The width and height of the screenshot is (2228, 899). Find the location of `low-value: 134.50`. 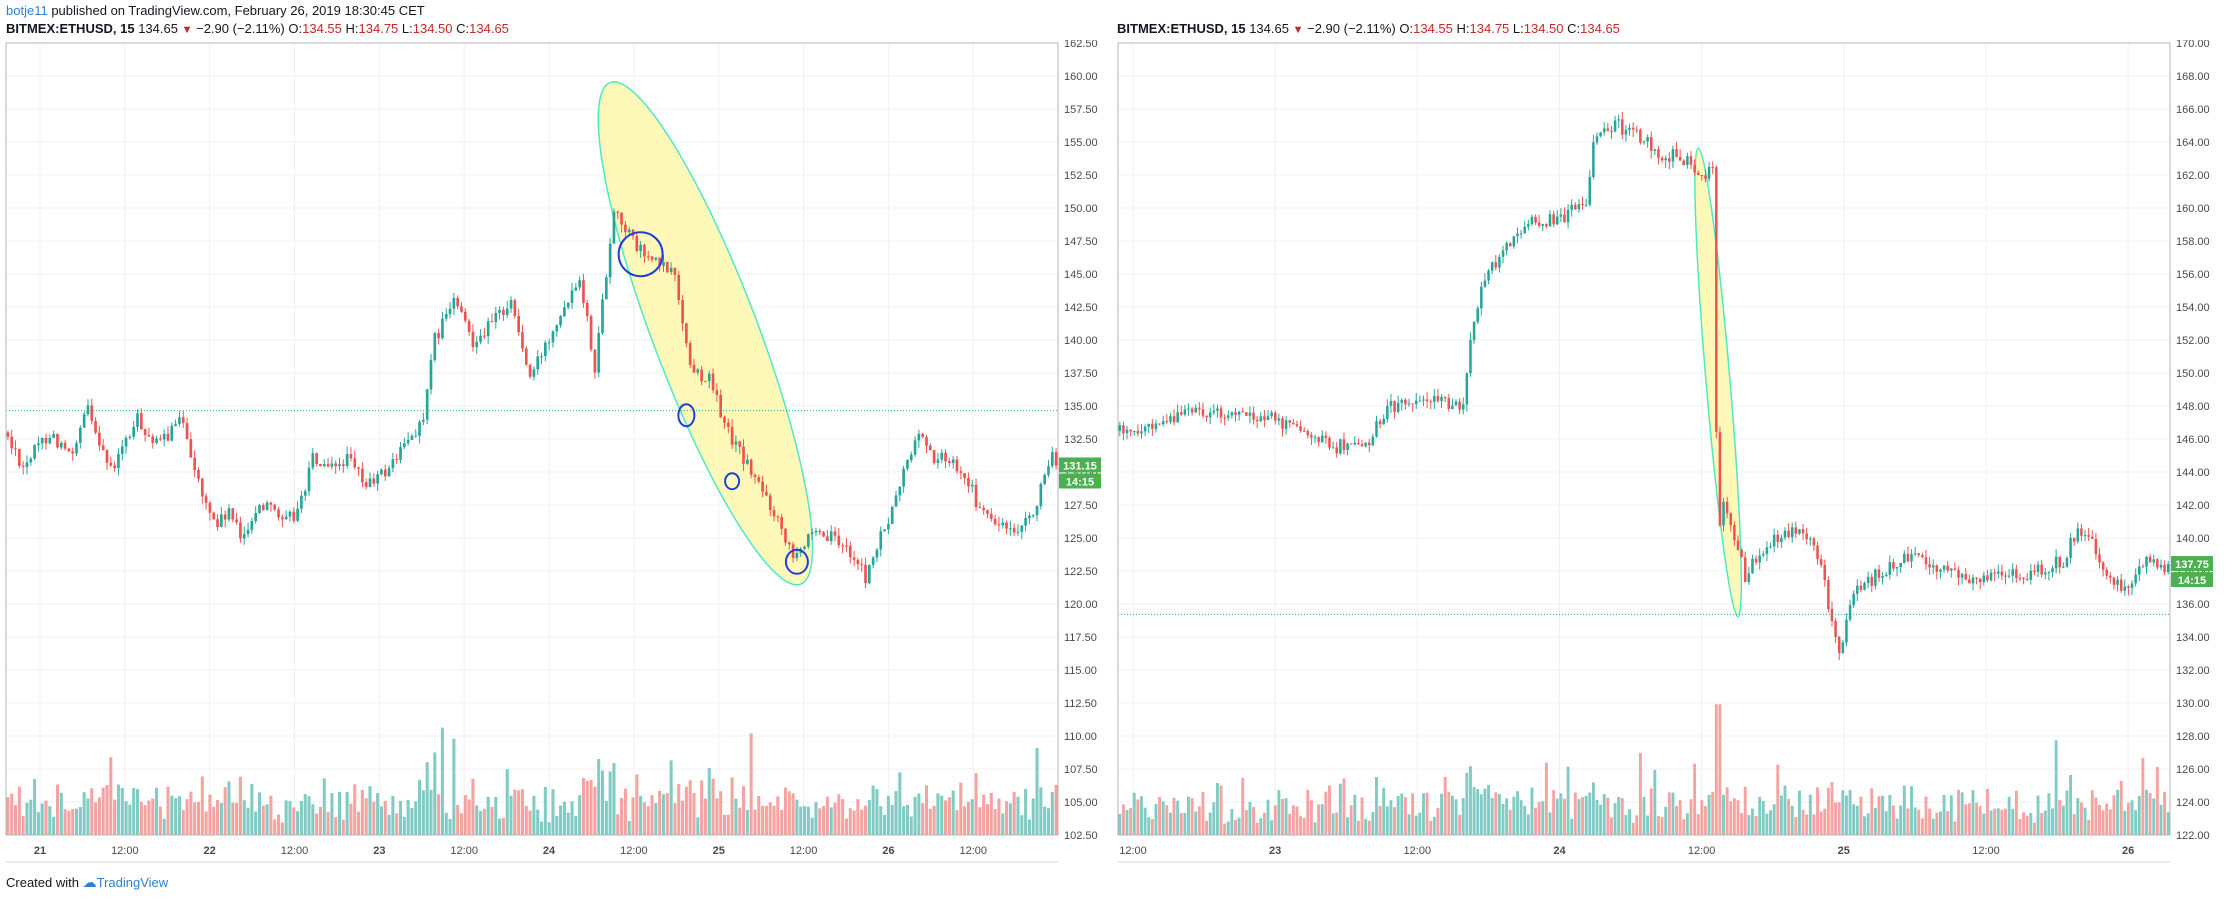

low-value: 134.50 is located at coordinates (432, 28).